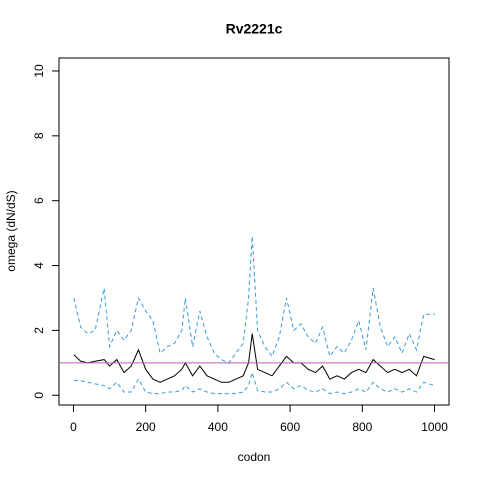 The height and width of the screenshot is (485, 480). What do you see at coordinates (290, 427) in the screenshot?
I see `x-tick-label: 600` at bounding box center [290, 427].